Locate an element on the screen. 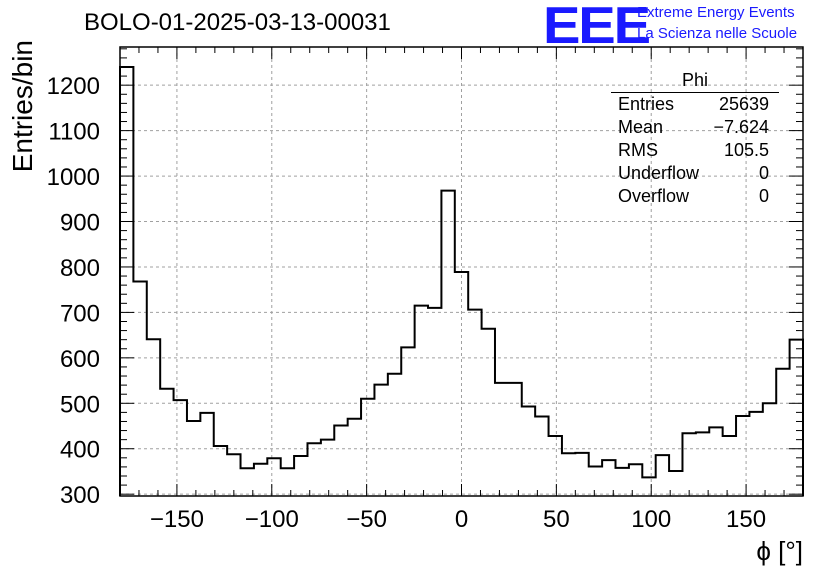 This screenshot has height=572, width=836. x-tick-label: 100 is located at coordinates (651, 519).